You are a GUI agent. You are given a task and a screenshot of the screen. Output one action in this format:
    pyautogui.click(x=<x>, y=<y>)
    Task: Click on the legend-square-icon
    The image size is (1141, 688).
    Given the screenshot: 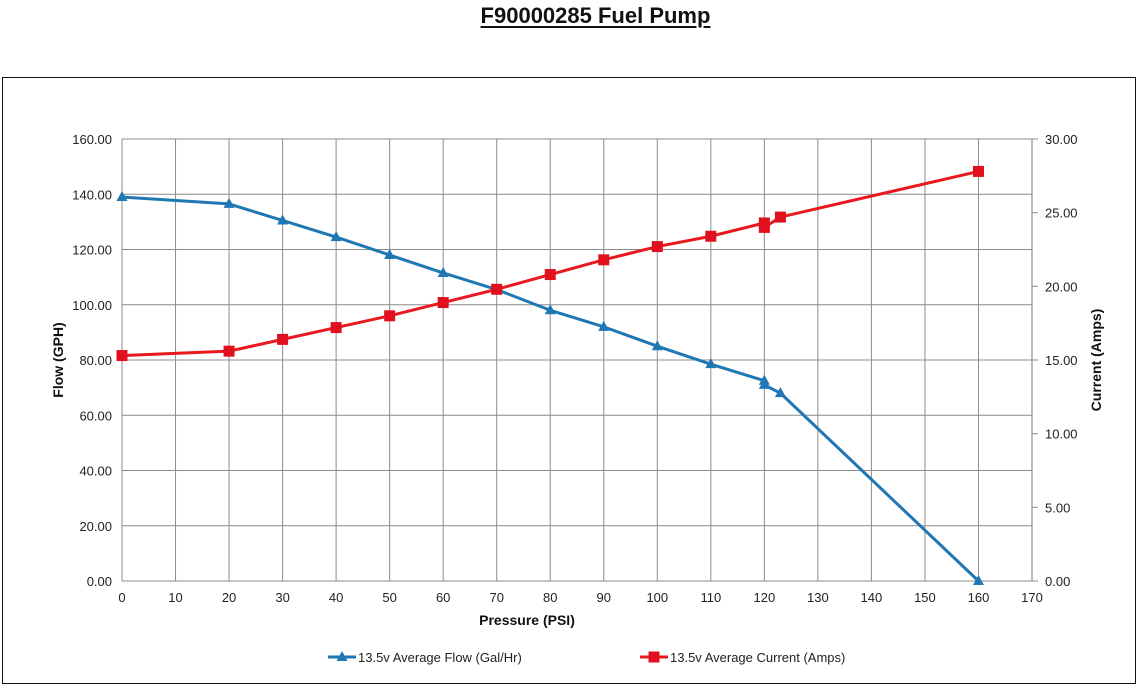 What is the action you would take?
    pyautogui.click(x=654, y=657)
    